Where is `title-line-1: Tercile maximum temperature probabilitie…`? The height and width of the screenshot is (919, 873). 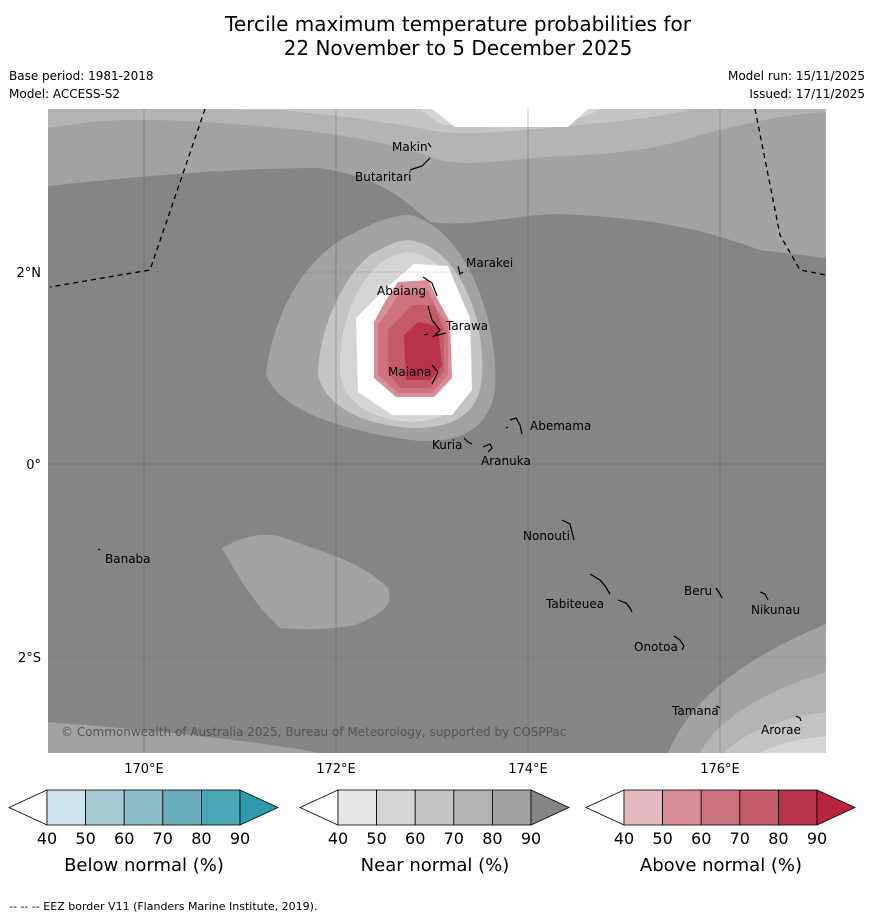
title-line-1: Tercile maximum temperature probabilitie… is located at coordinates (458, 24).